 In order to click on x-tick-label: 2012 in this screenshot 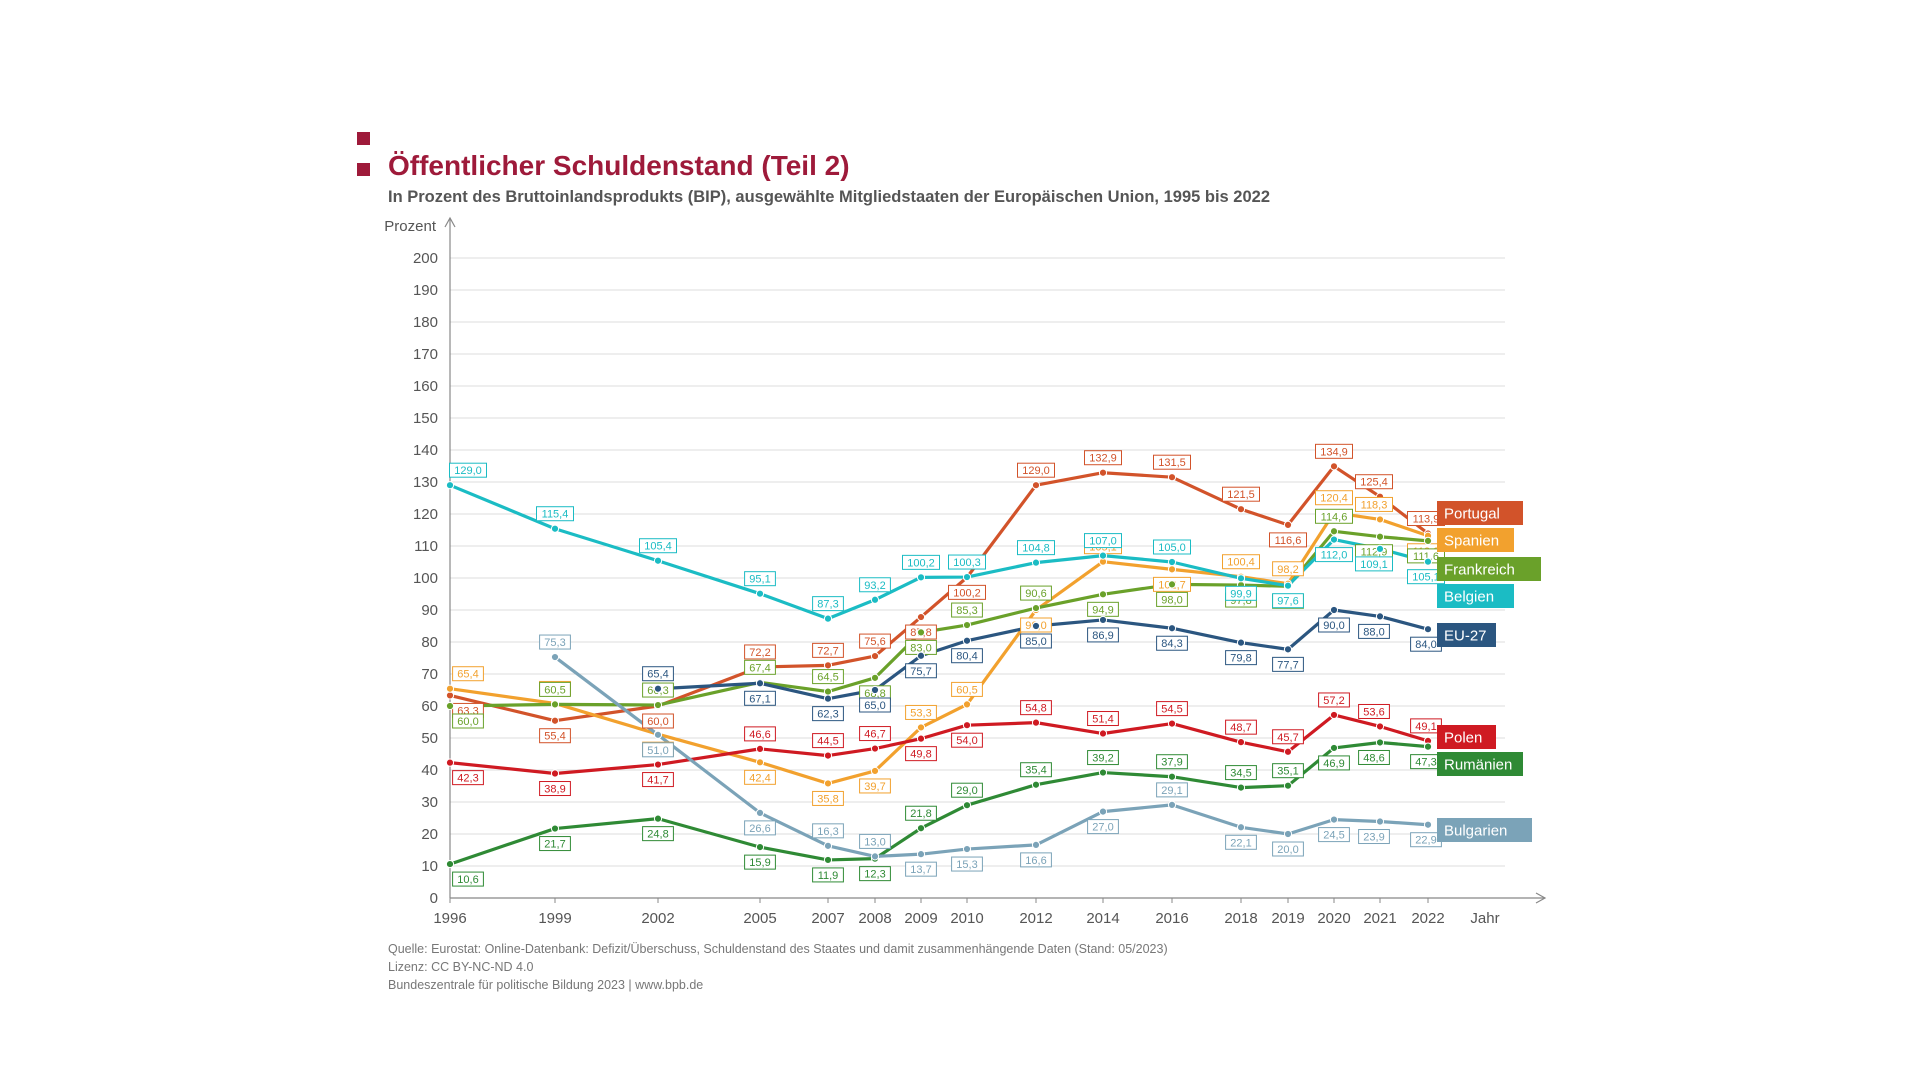, I will do `click(1035, 918)`.